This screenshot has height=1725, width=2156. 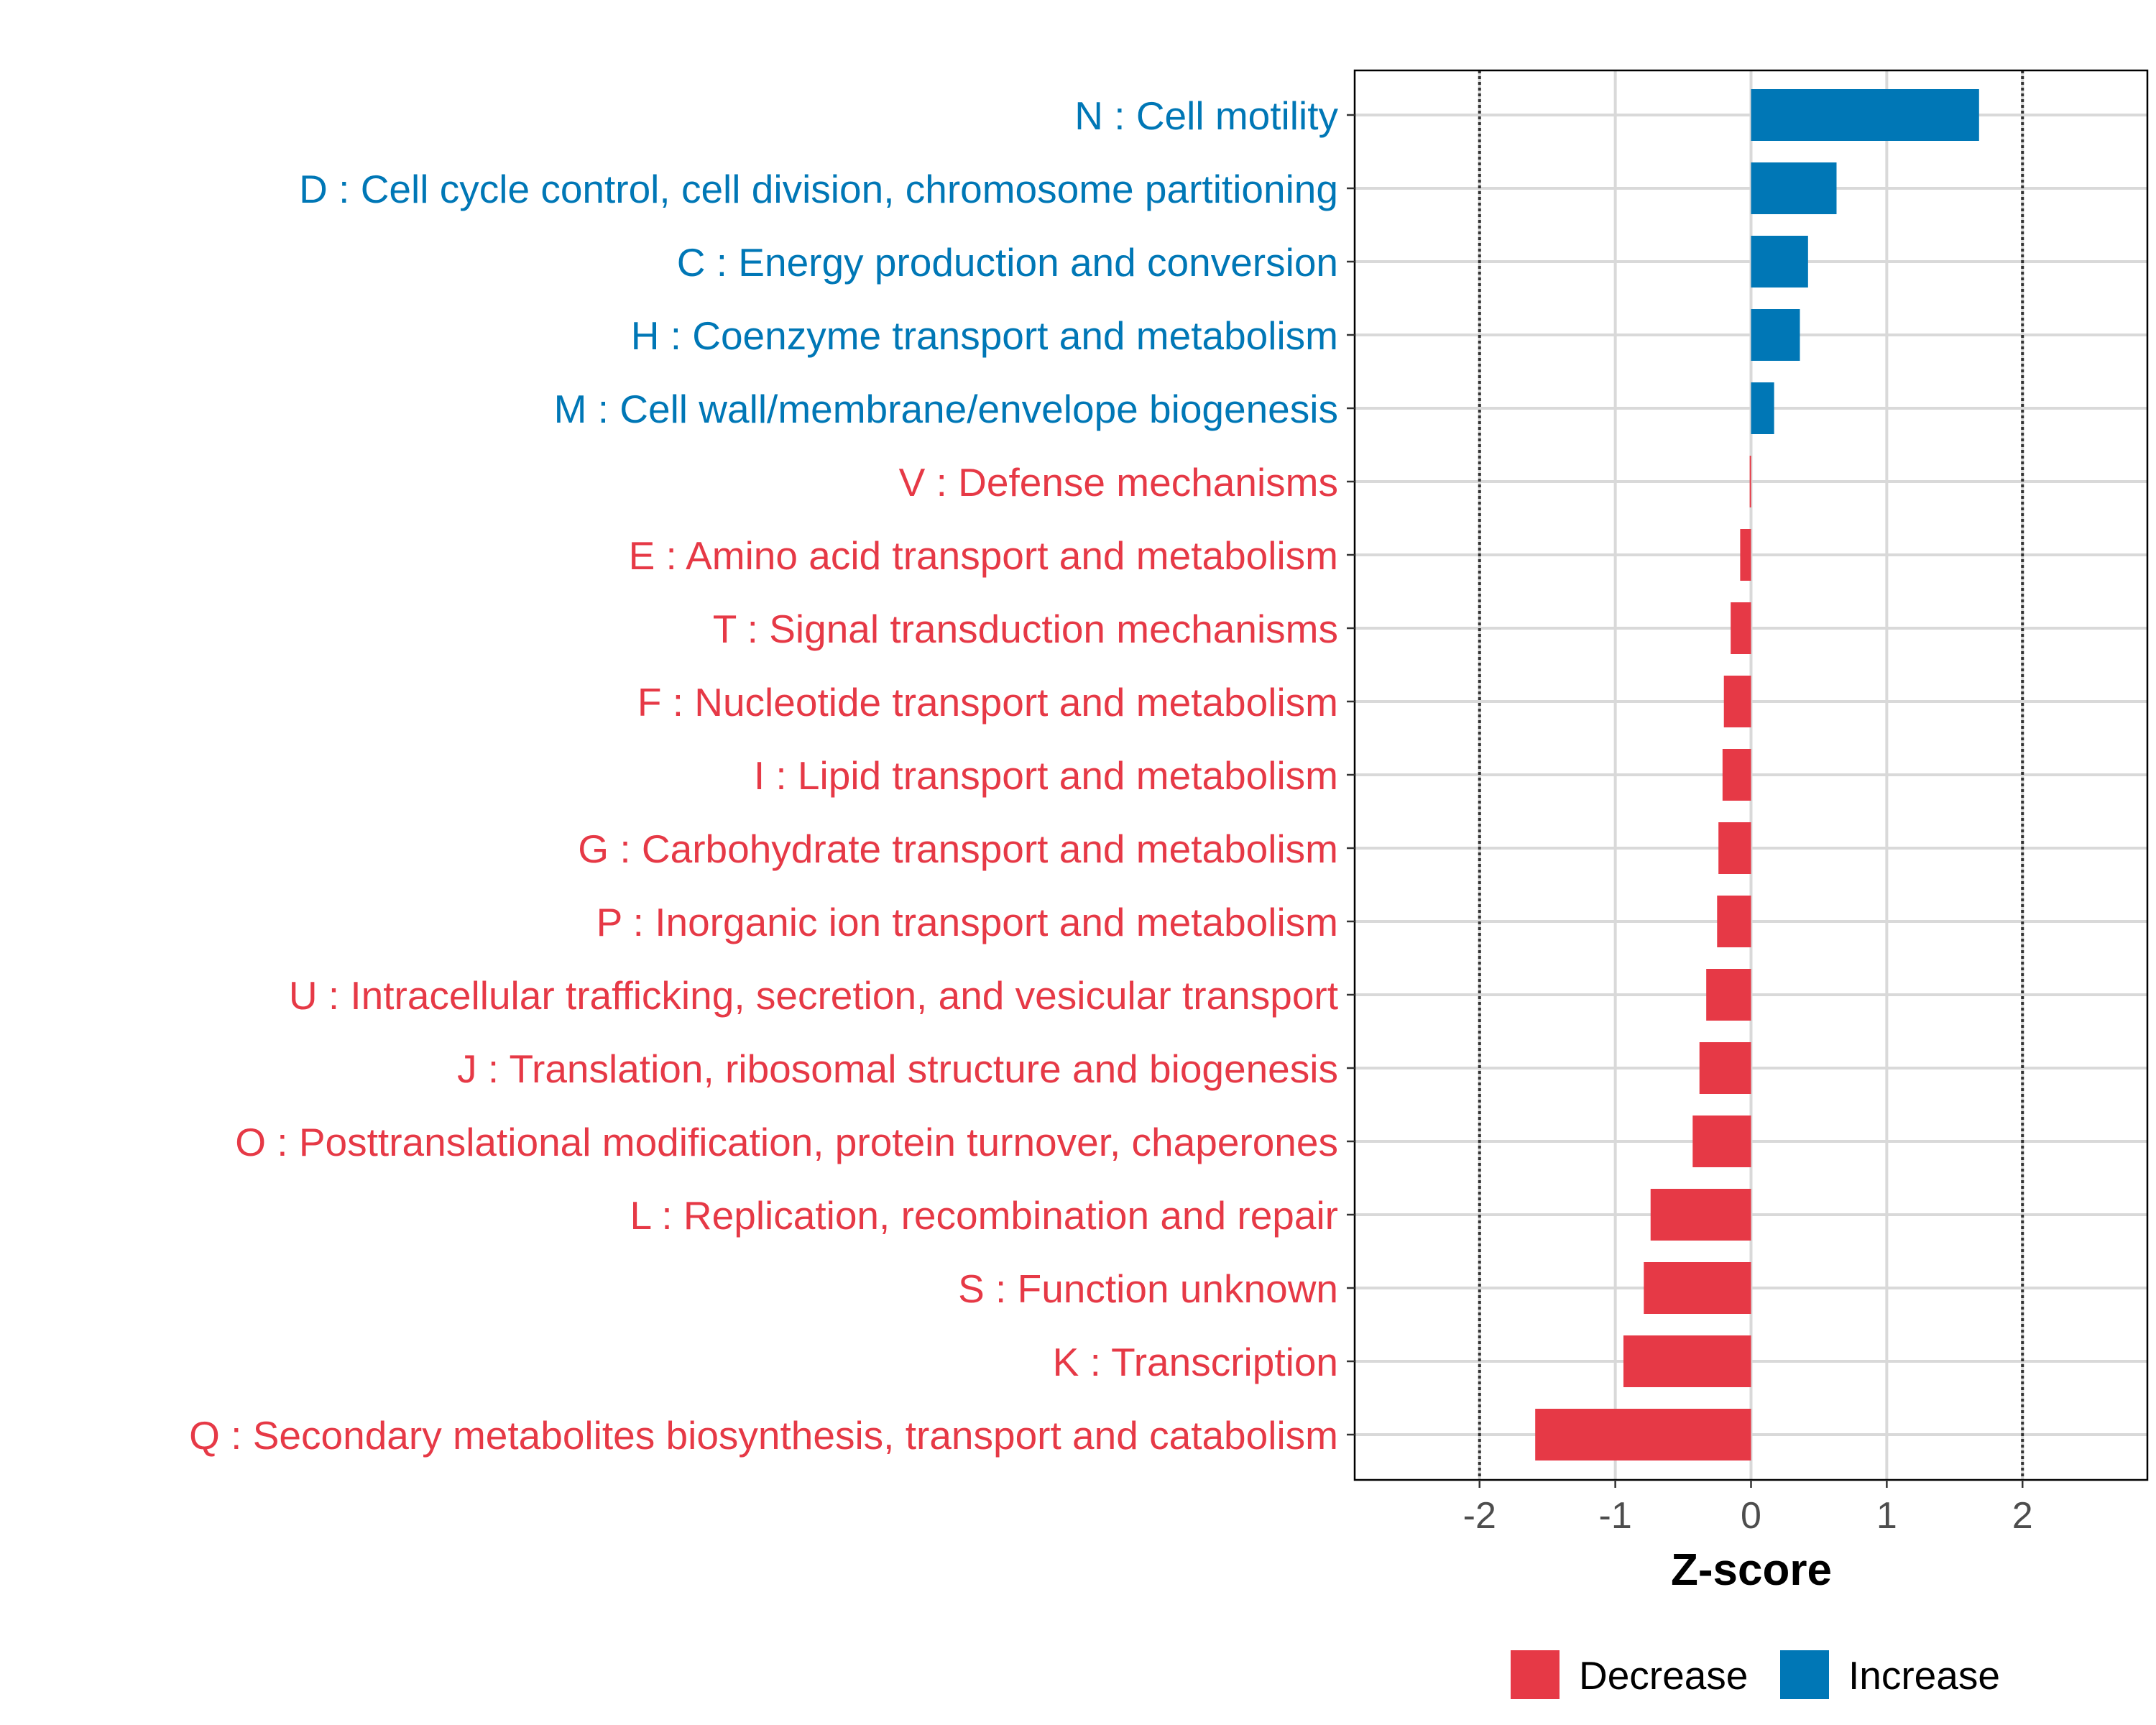 What do you see at coordinates (2023, 1516) in the screenshot?
I see `x-tick-label: 2` at bounding box center [2023, 1516].